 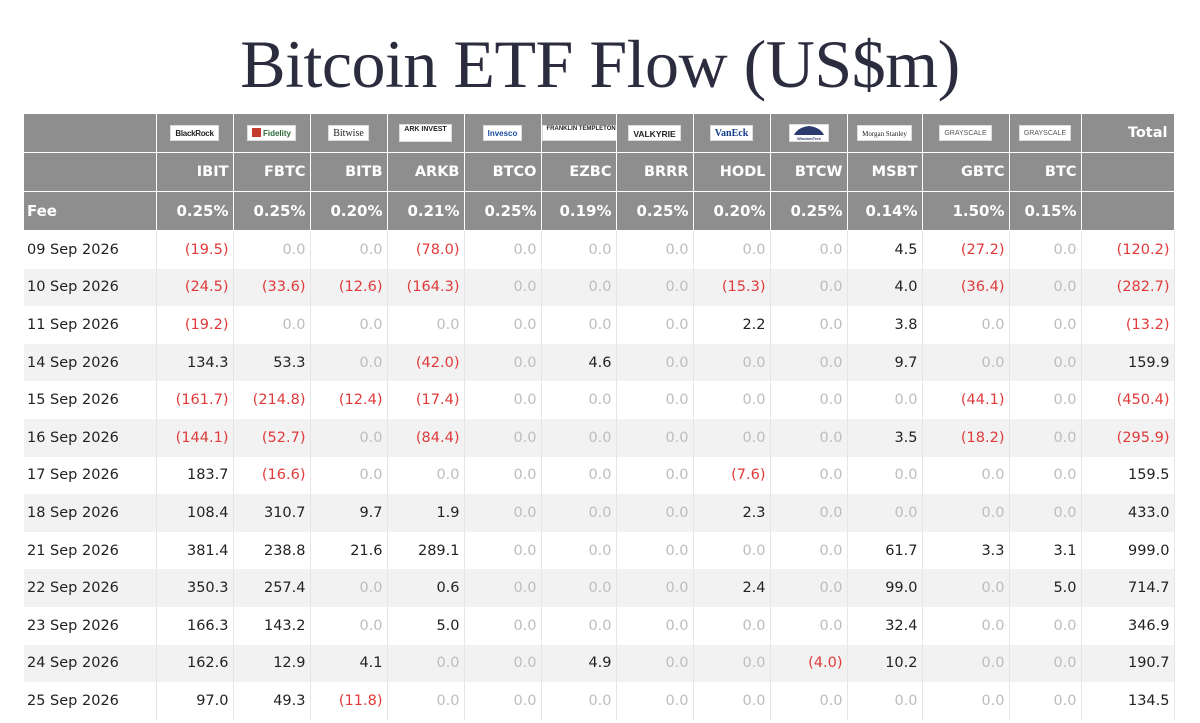 I want to click on page-title: Bitcoin ETF Flow (US$m), so click(x=600, y=64).